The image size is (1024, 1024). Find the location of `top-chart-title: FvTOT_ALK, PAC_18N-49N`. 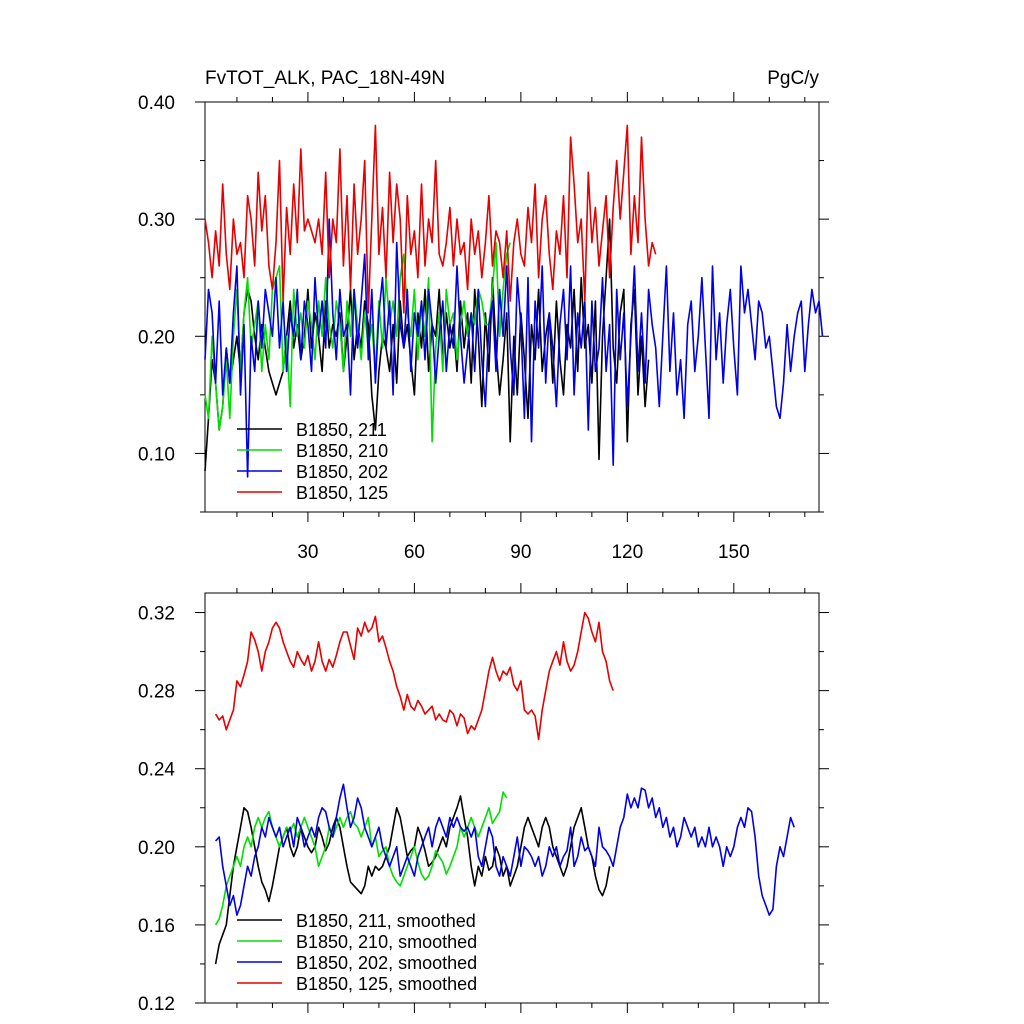

top-chart-title: FvTOT_ALK, PAC_18N-49N is located at coordinates (325, 78).